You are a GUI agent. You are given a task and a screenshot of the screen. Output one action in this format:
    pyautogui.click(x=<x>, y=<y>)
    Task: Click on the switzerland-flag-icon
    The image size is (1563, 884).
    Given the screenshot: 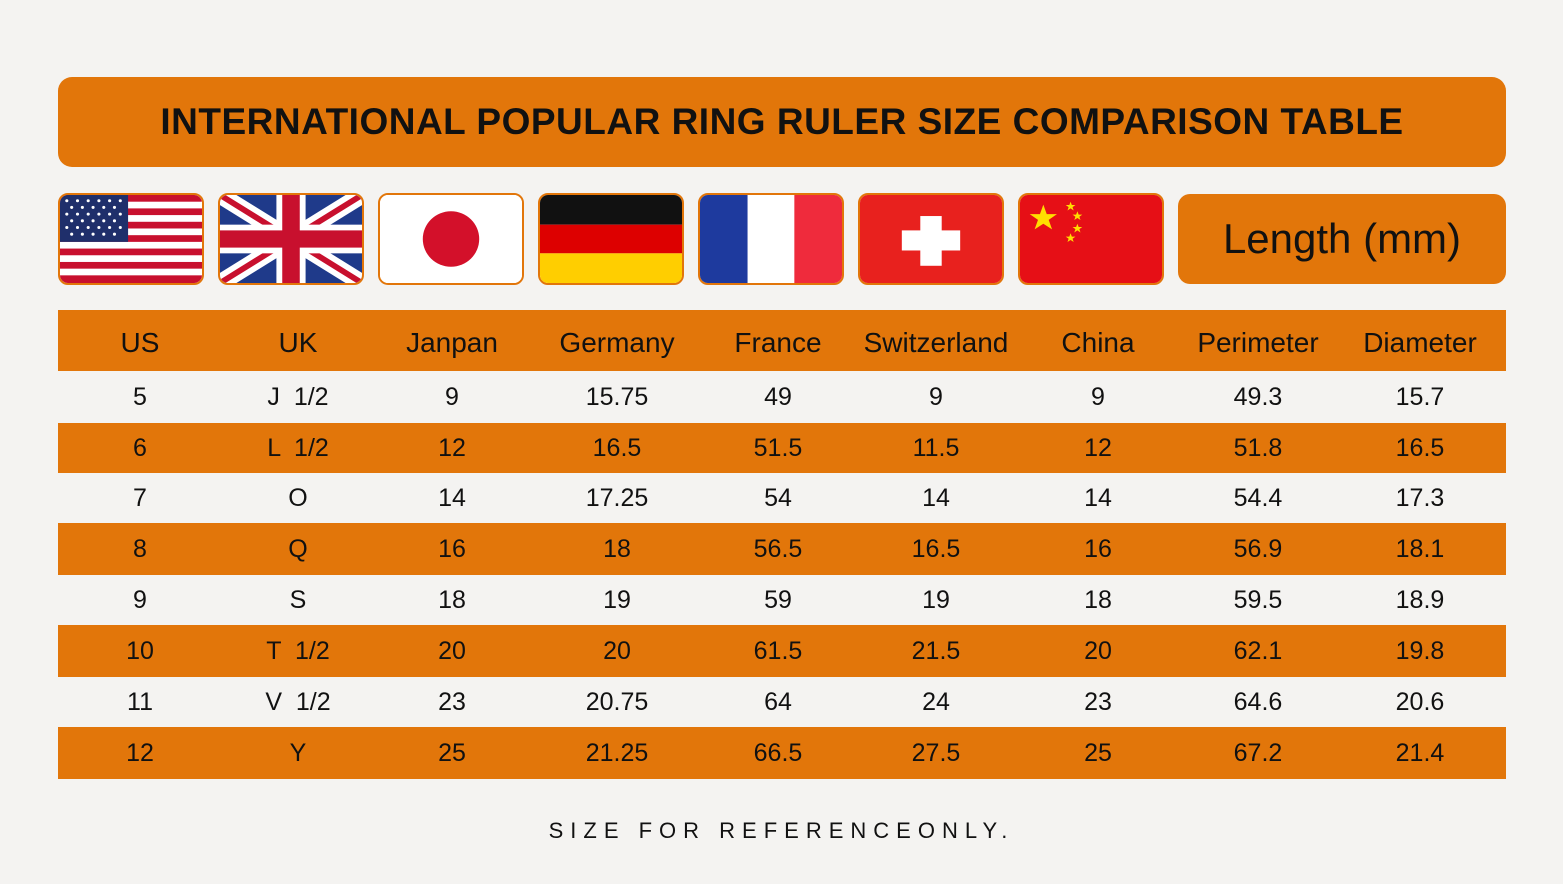 What is the action you would take?
    pyautogui.click(x=931, y=239)
    